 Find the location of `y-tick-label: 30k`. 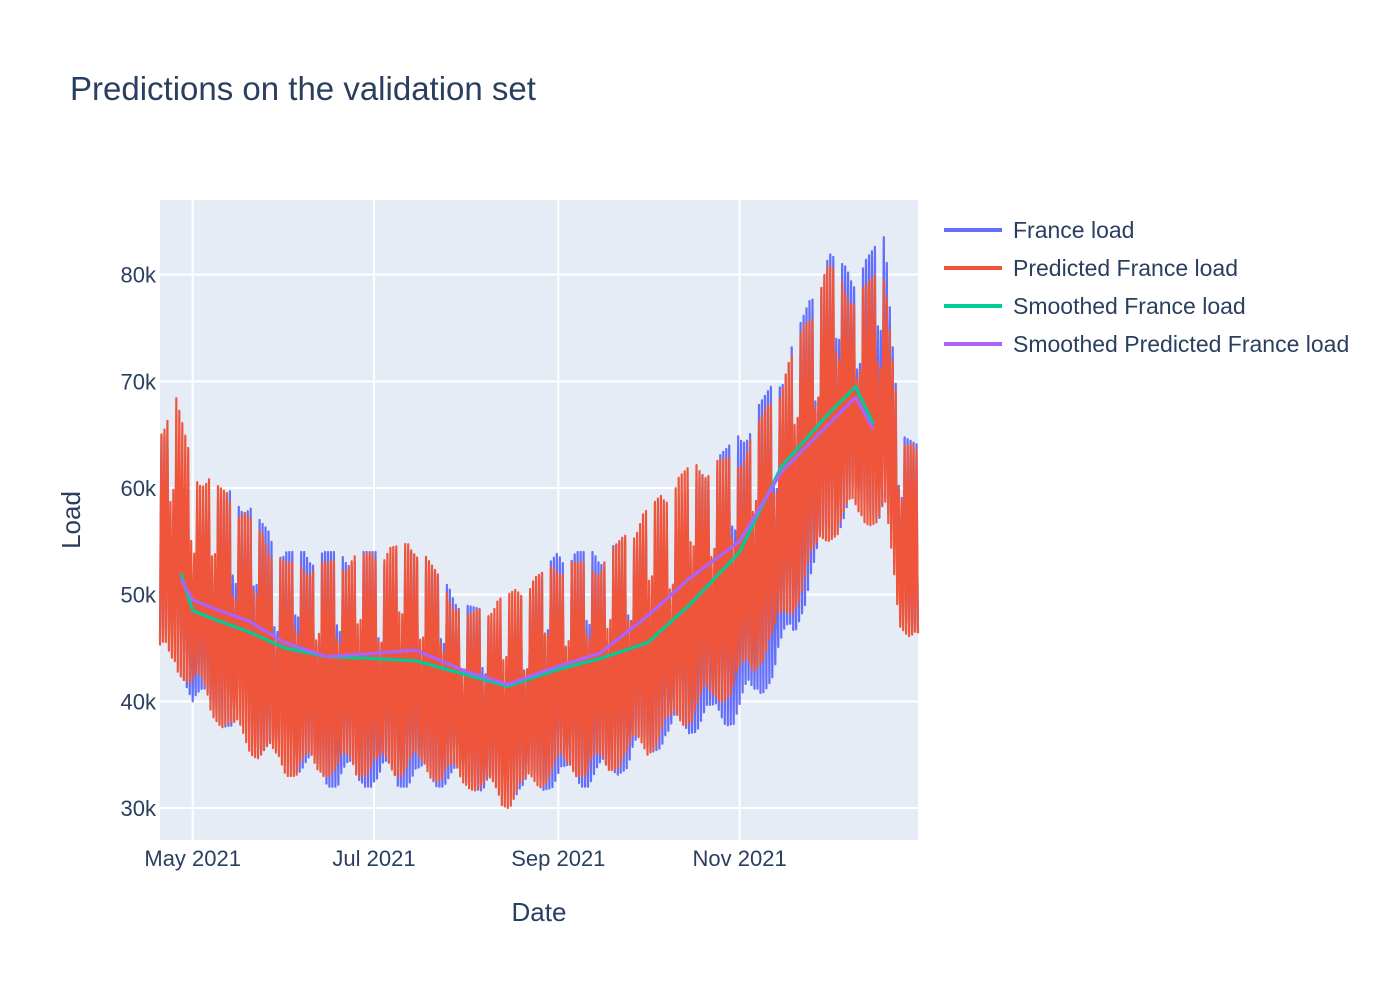

y-tick-label: 30k is located at coordinates (139, 808).